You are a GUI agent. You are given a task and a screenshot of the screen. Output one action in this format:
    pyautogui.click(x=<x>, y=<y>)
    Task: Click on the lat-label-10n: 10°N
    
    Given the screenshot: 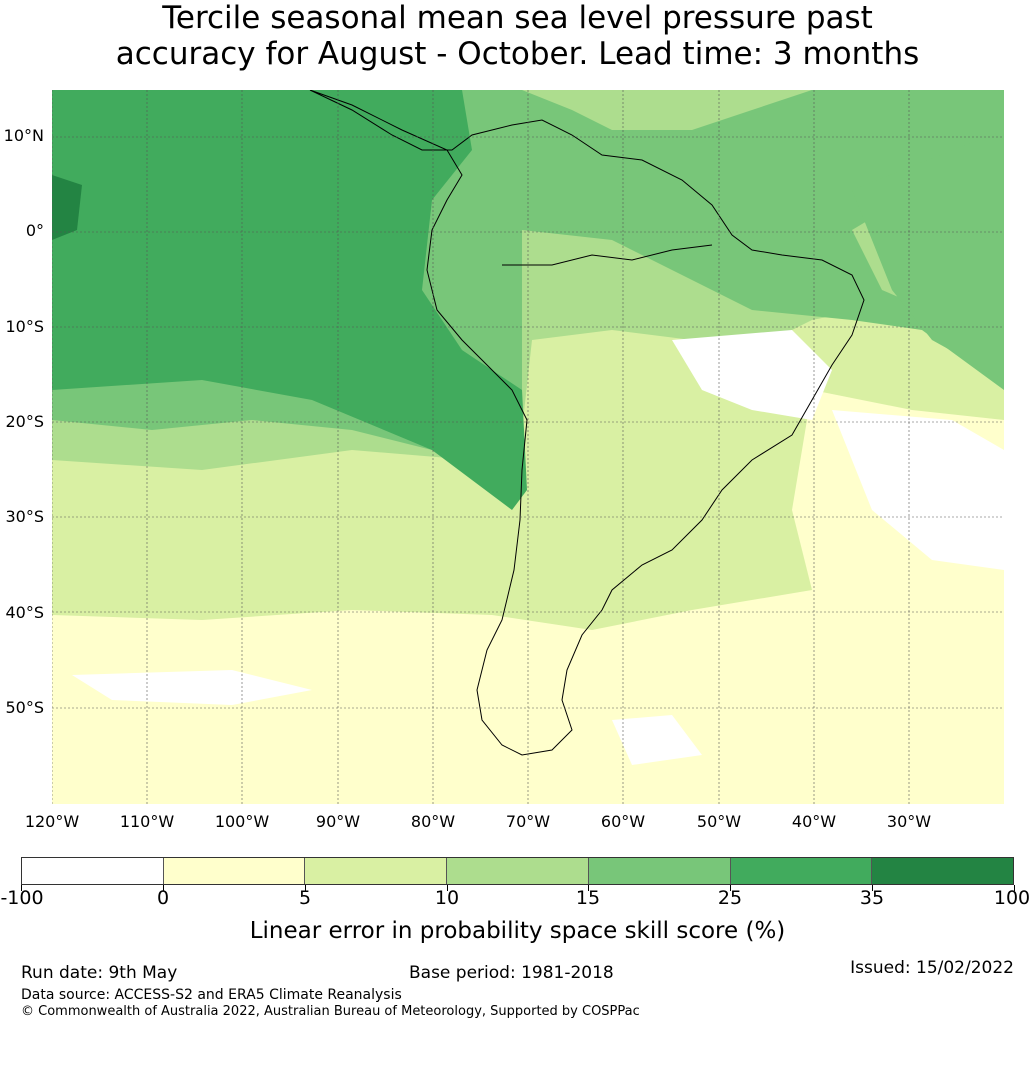 What is the action you would take?
    pyautogui.click(x=23, y=135)
    